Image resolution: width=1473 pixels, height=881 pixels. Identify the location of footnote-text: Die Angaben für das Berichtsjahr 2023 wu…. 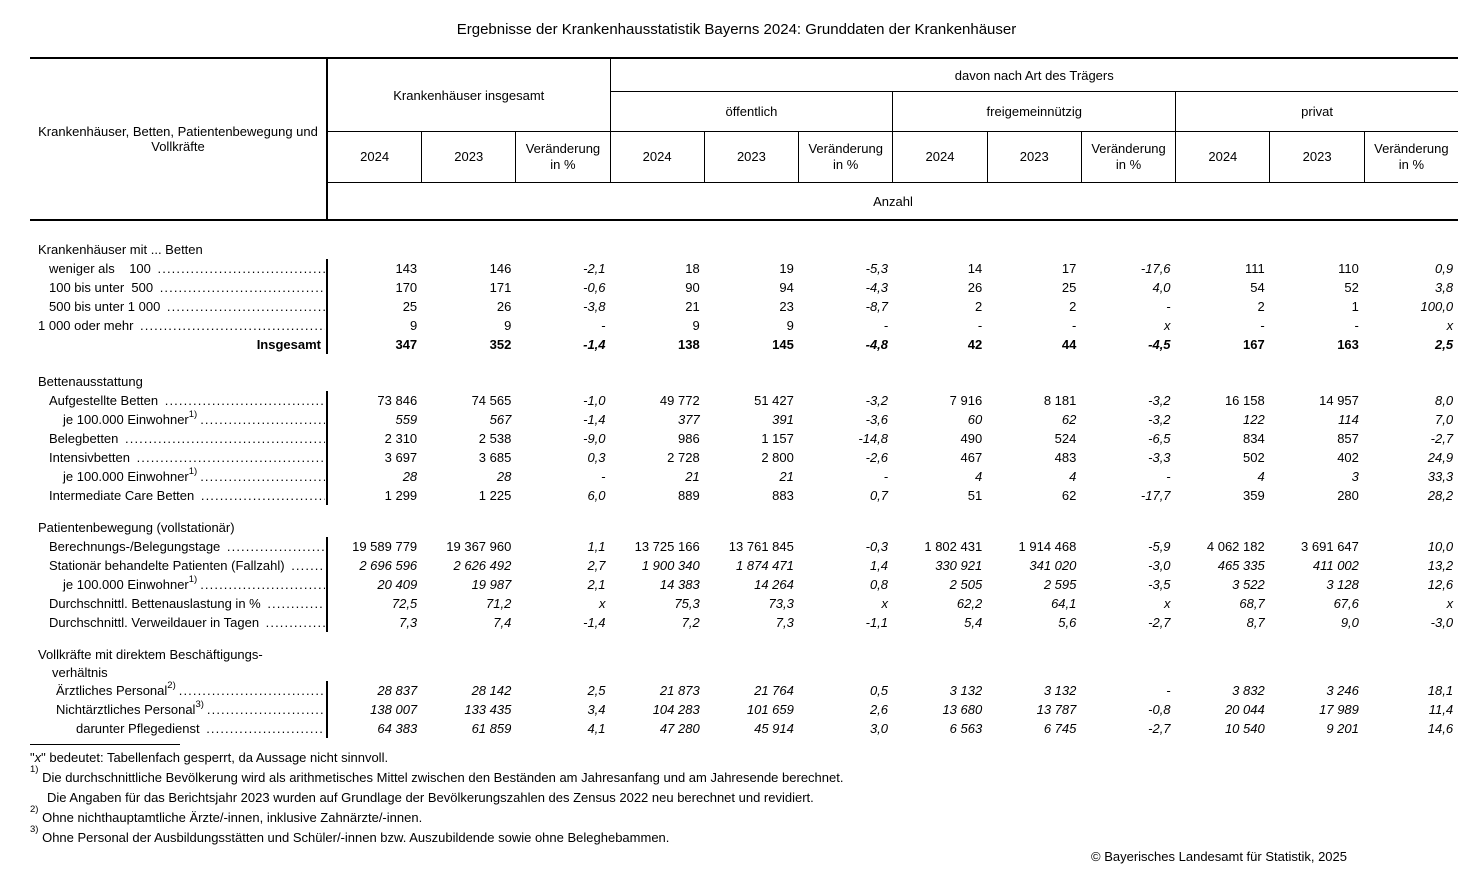
(430, 797).